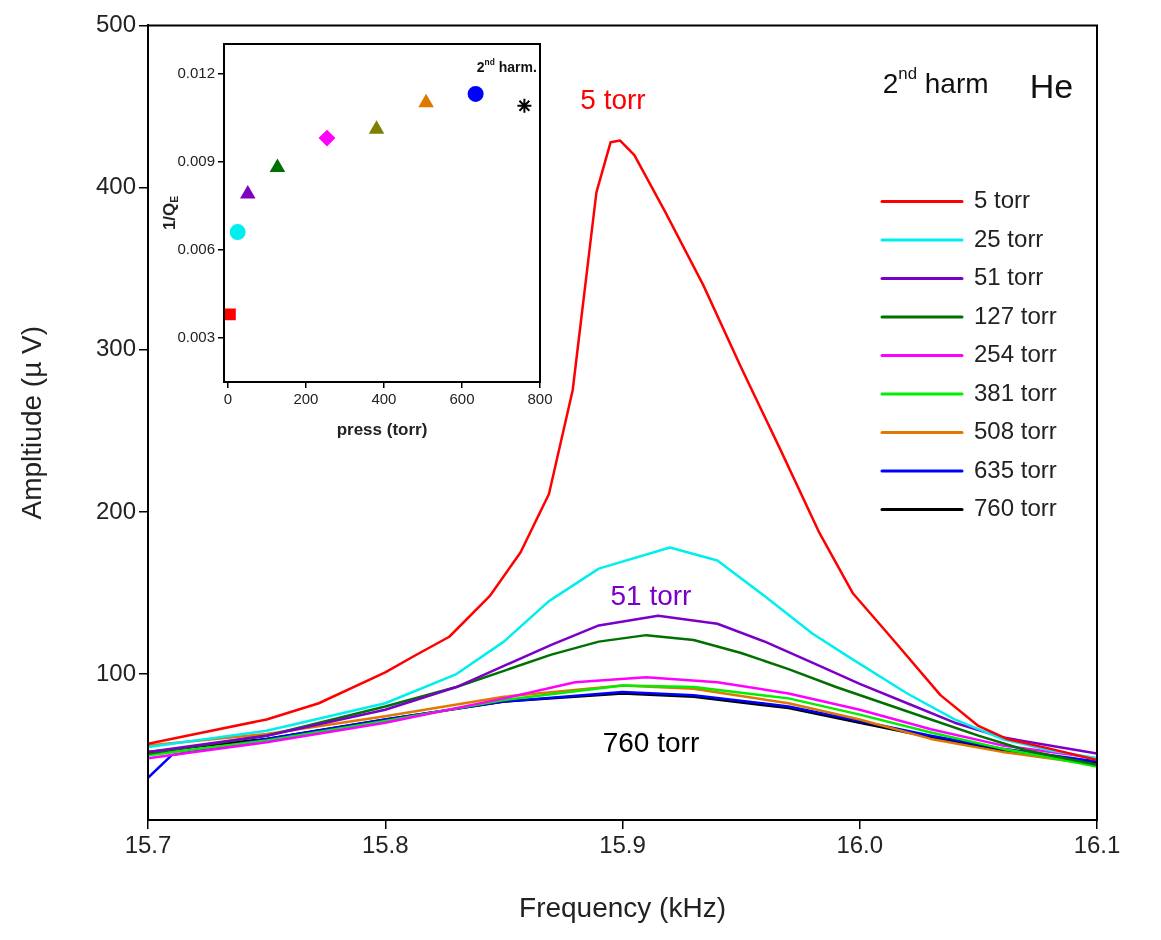 This screenshot has height=940, width=1161. I want to click on x-tick-label: 400, so click(384, 399).